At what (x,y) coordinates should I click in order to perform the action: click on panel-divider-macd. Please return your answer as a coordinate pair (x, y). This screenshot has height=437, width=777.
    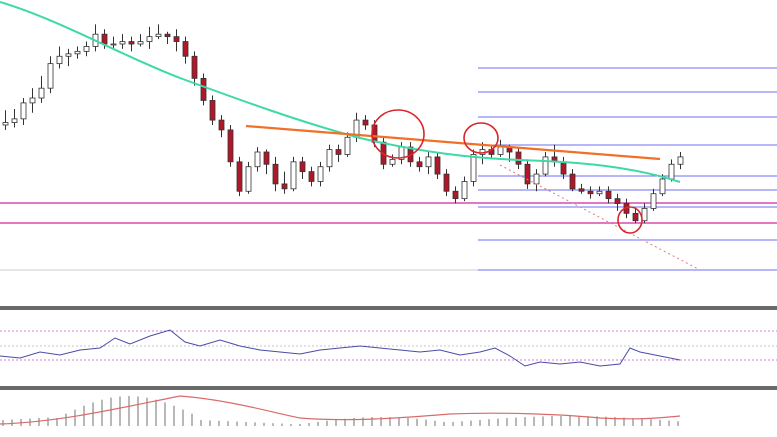
    Looking at the image, I should click on (388, 388).